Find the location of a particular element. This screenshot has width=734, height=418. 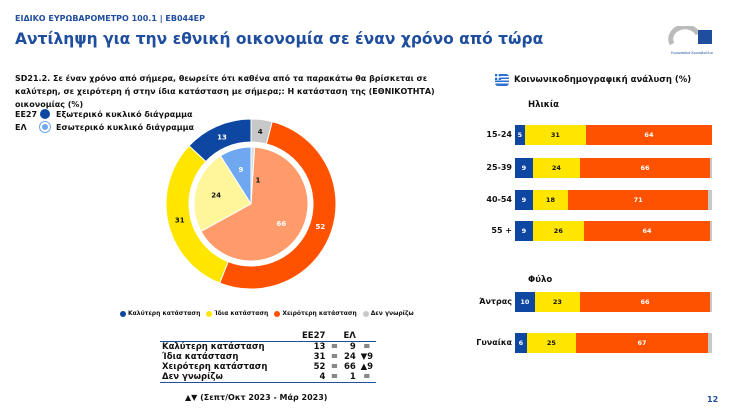

legend-label: Εξωτερικό κυκλικό διάγραμμα is located at coordinates (124, 114).